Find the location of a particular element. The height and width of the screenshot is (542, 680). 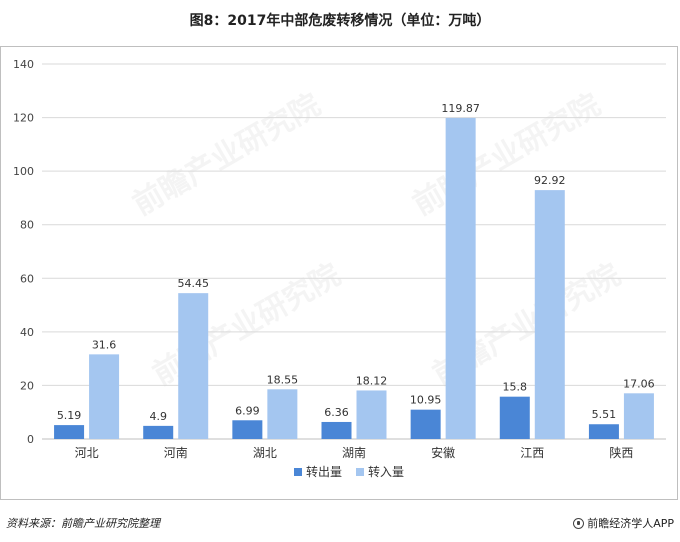

data-label: 6.99 is located at coordinates (247, 410).